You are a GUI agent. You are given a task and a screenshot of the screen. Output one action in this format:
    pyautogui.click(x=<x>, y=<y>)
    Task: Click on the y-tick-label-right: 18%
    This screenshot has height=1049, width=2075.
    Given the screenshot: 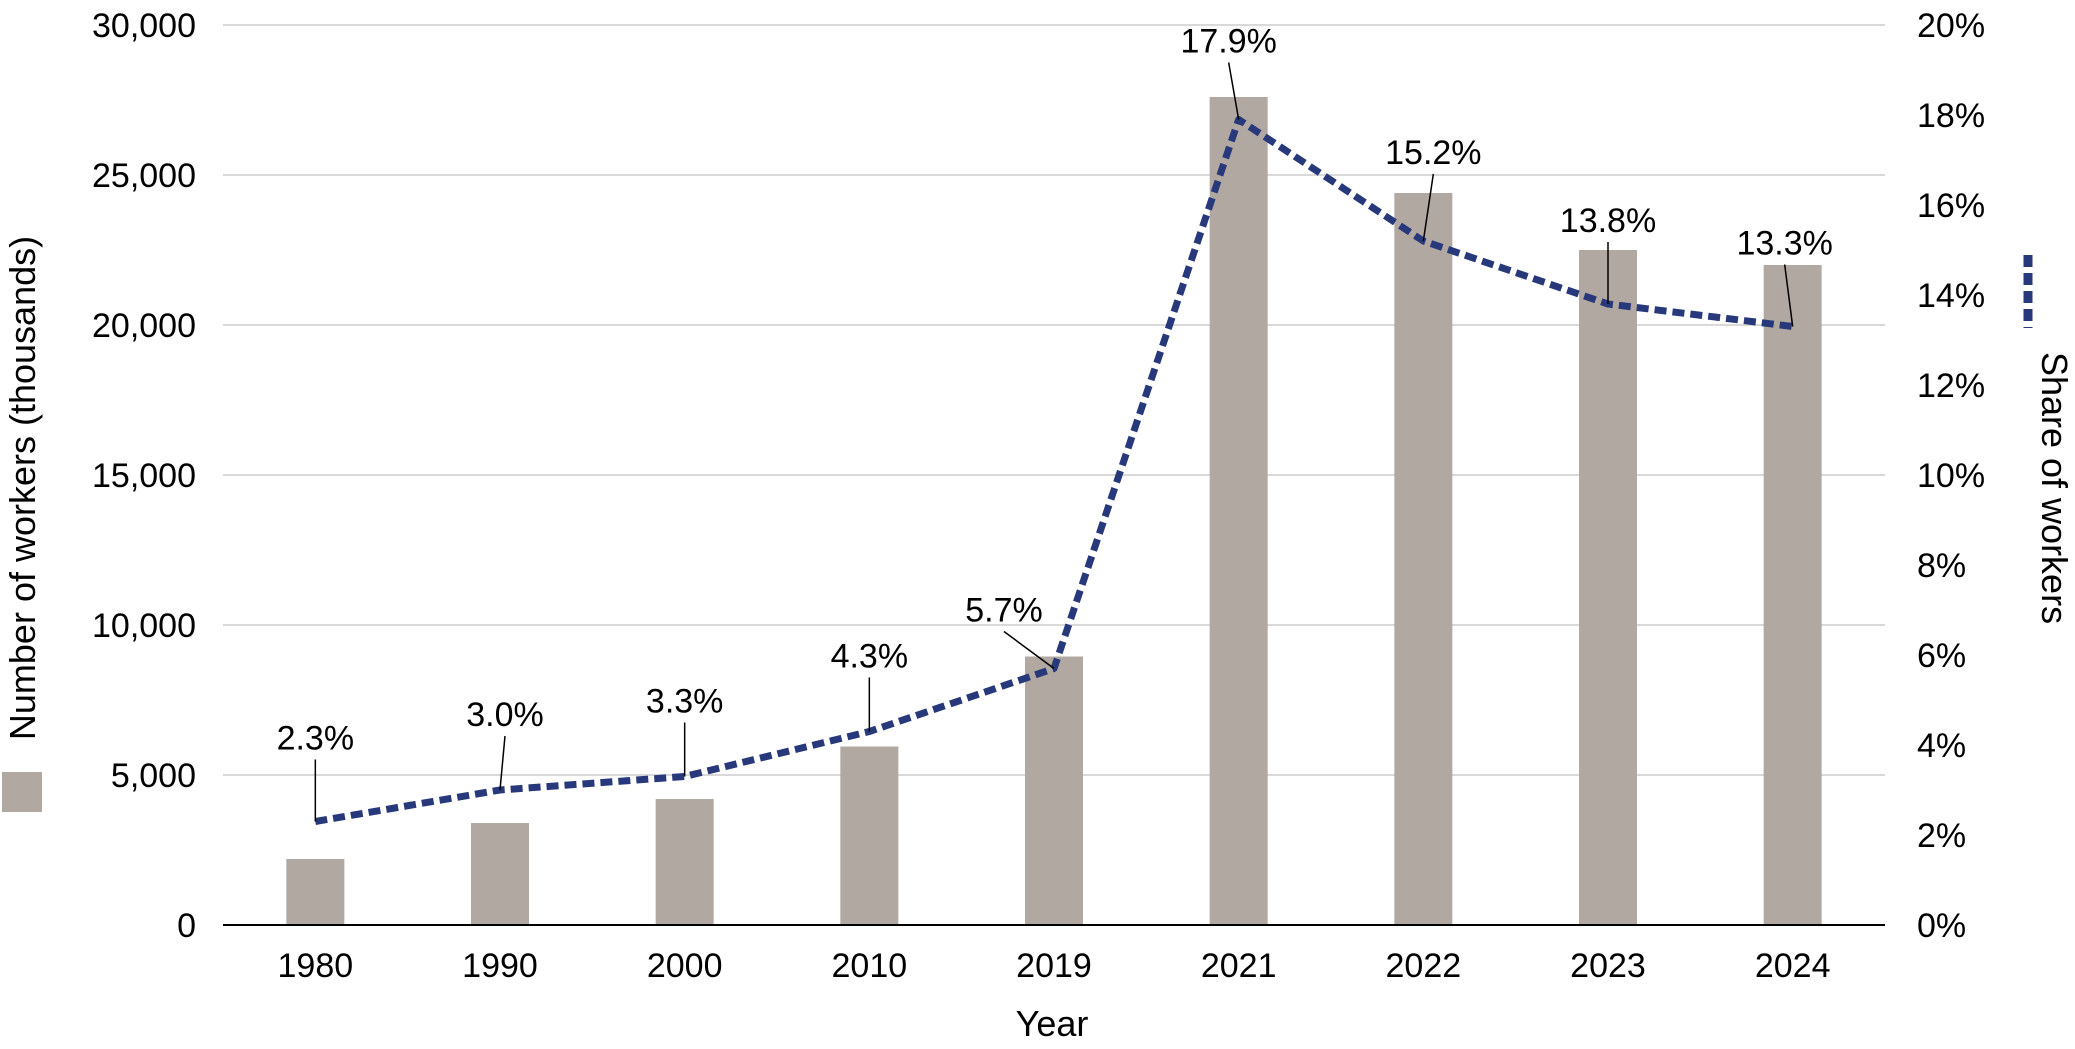 What is the action you would take?
    pyautogui.click(x=1951, y=116)
    